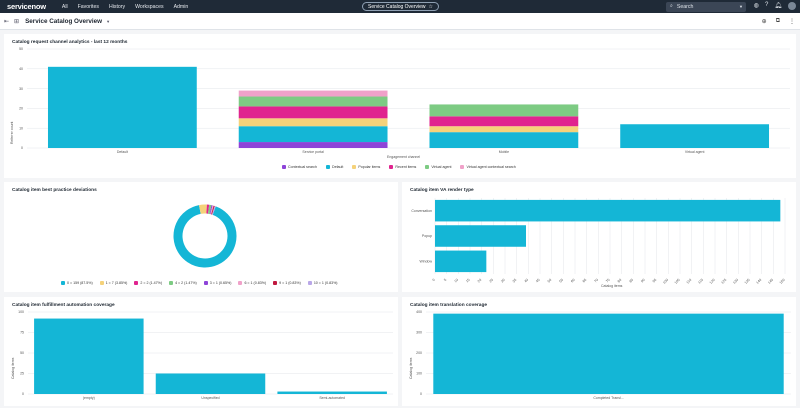  I want to click on legend-item: Default, so click(334, 167).